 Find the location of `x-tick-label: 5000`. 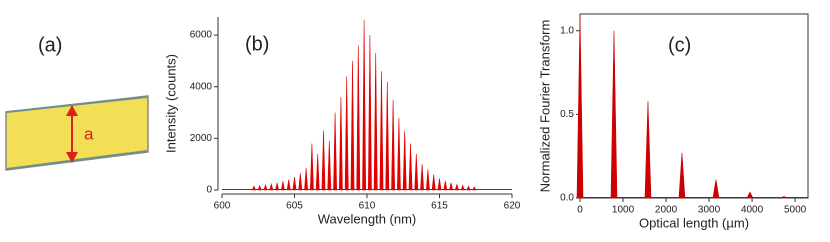

x-tick-label: 5000 is located at coordinates (795, 210).